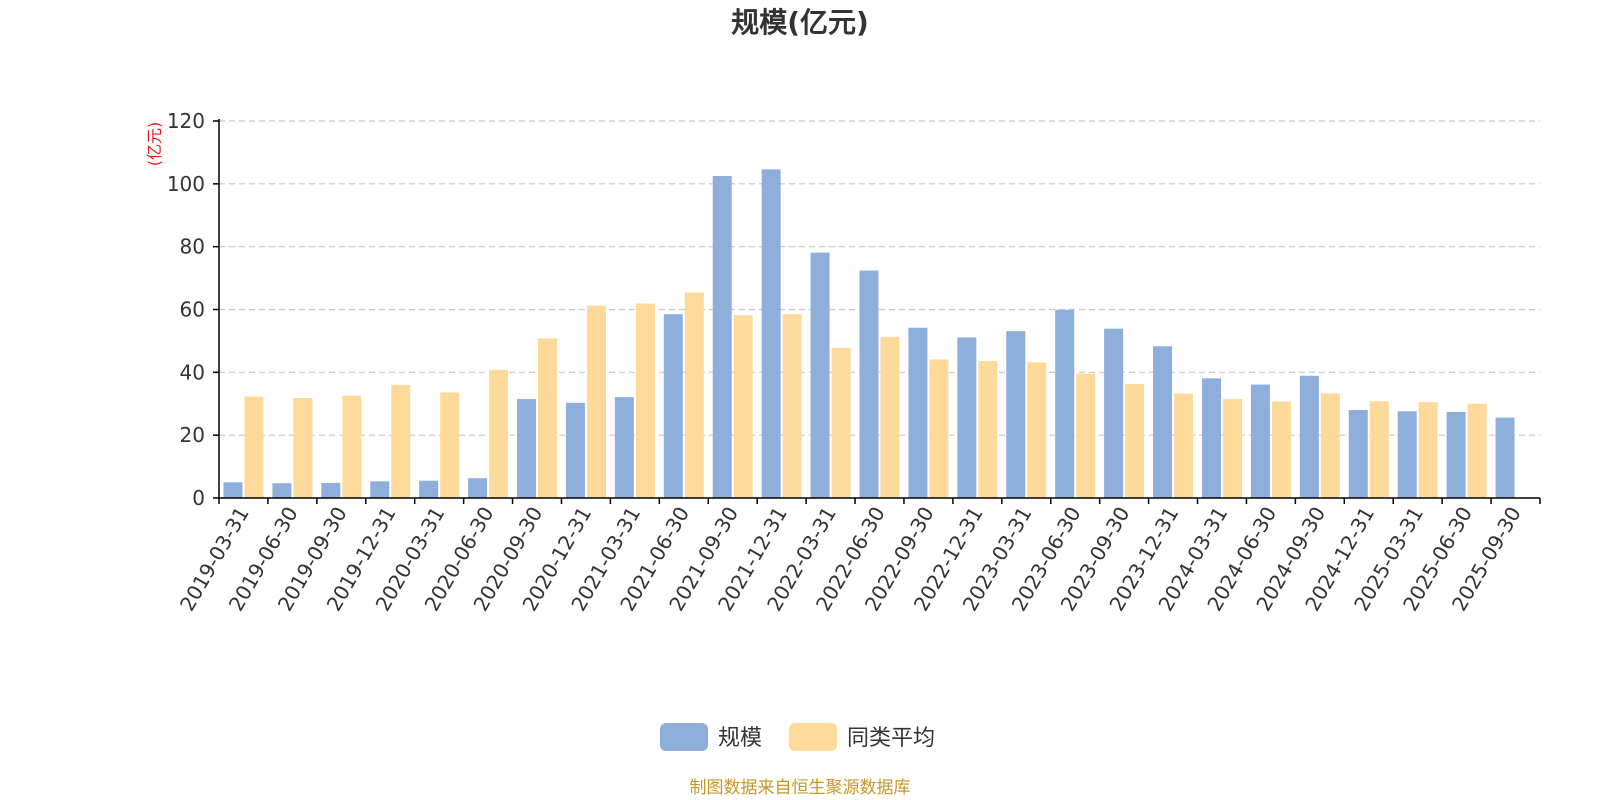  I want to click on chart-title: 规模(亿元), so click(800, 22).